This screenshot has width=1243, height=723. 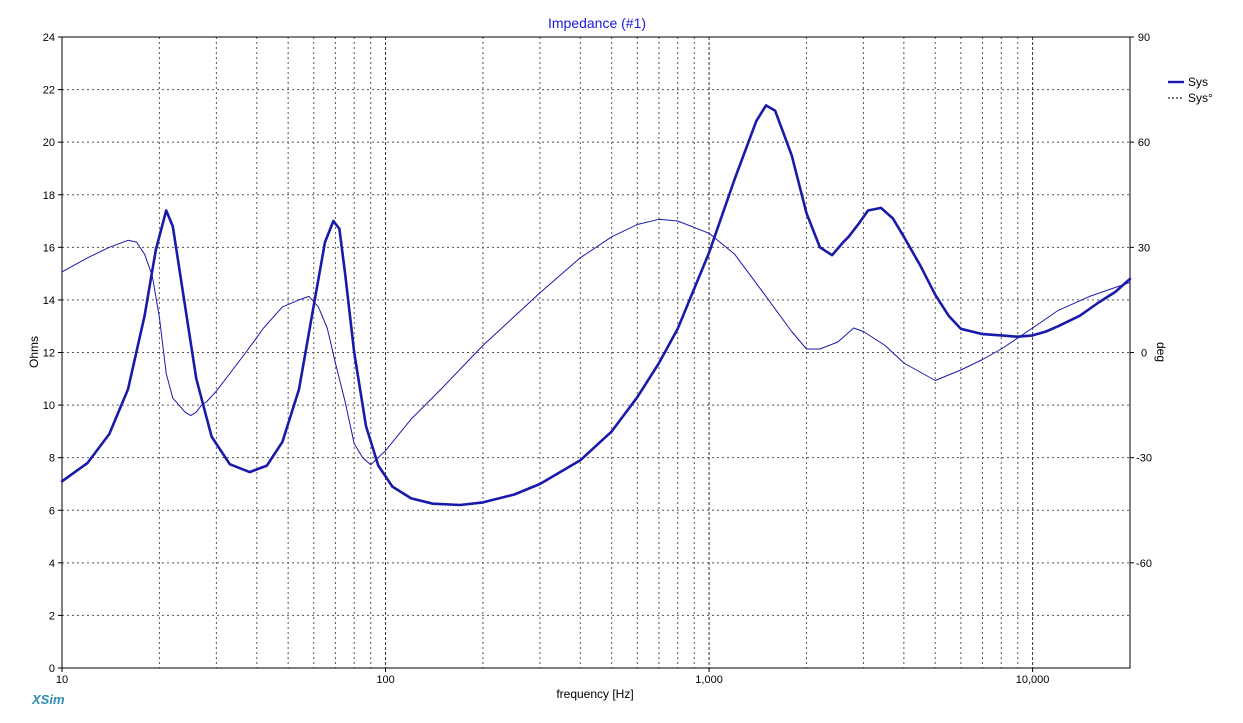 I want to click on y-tick-label: 18, so click(x=49, y=196).